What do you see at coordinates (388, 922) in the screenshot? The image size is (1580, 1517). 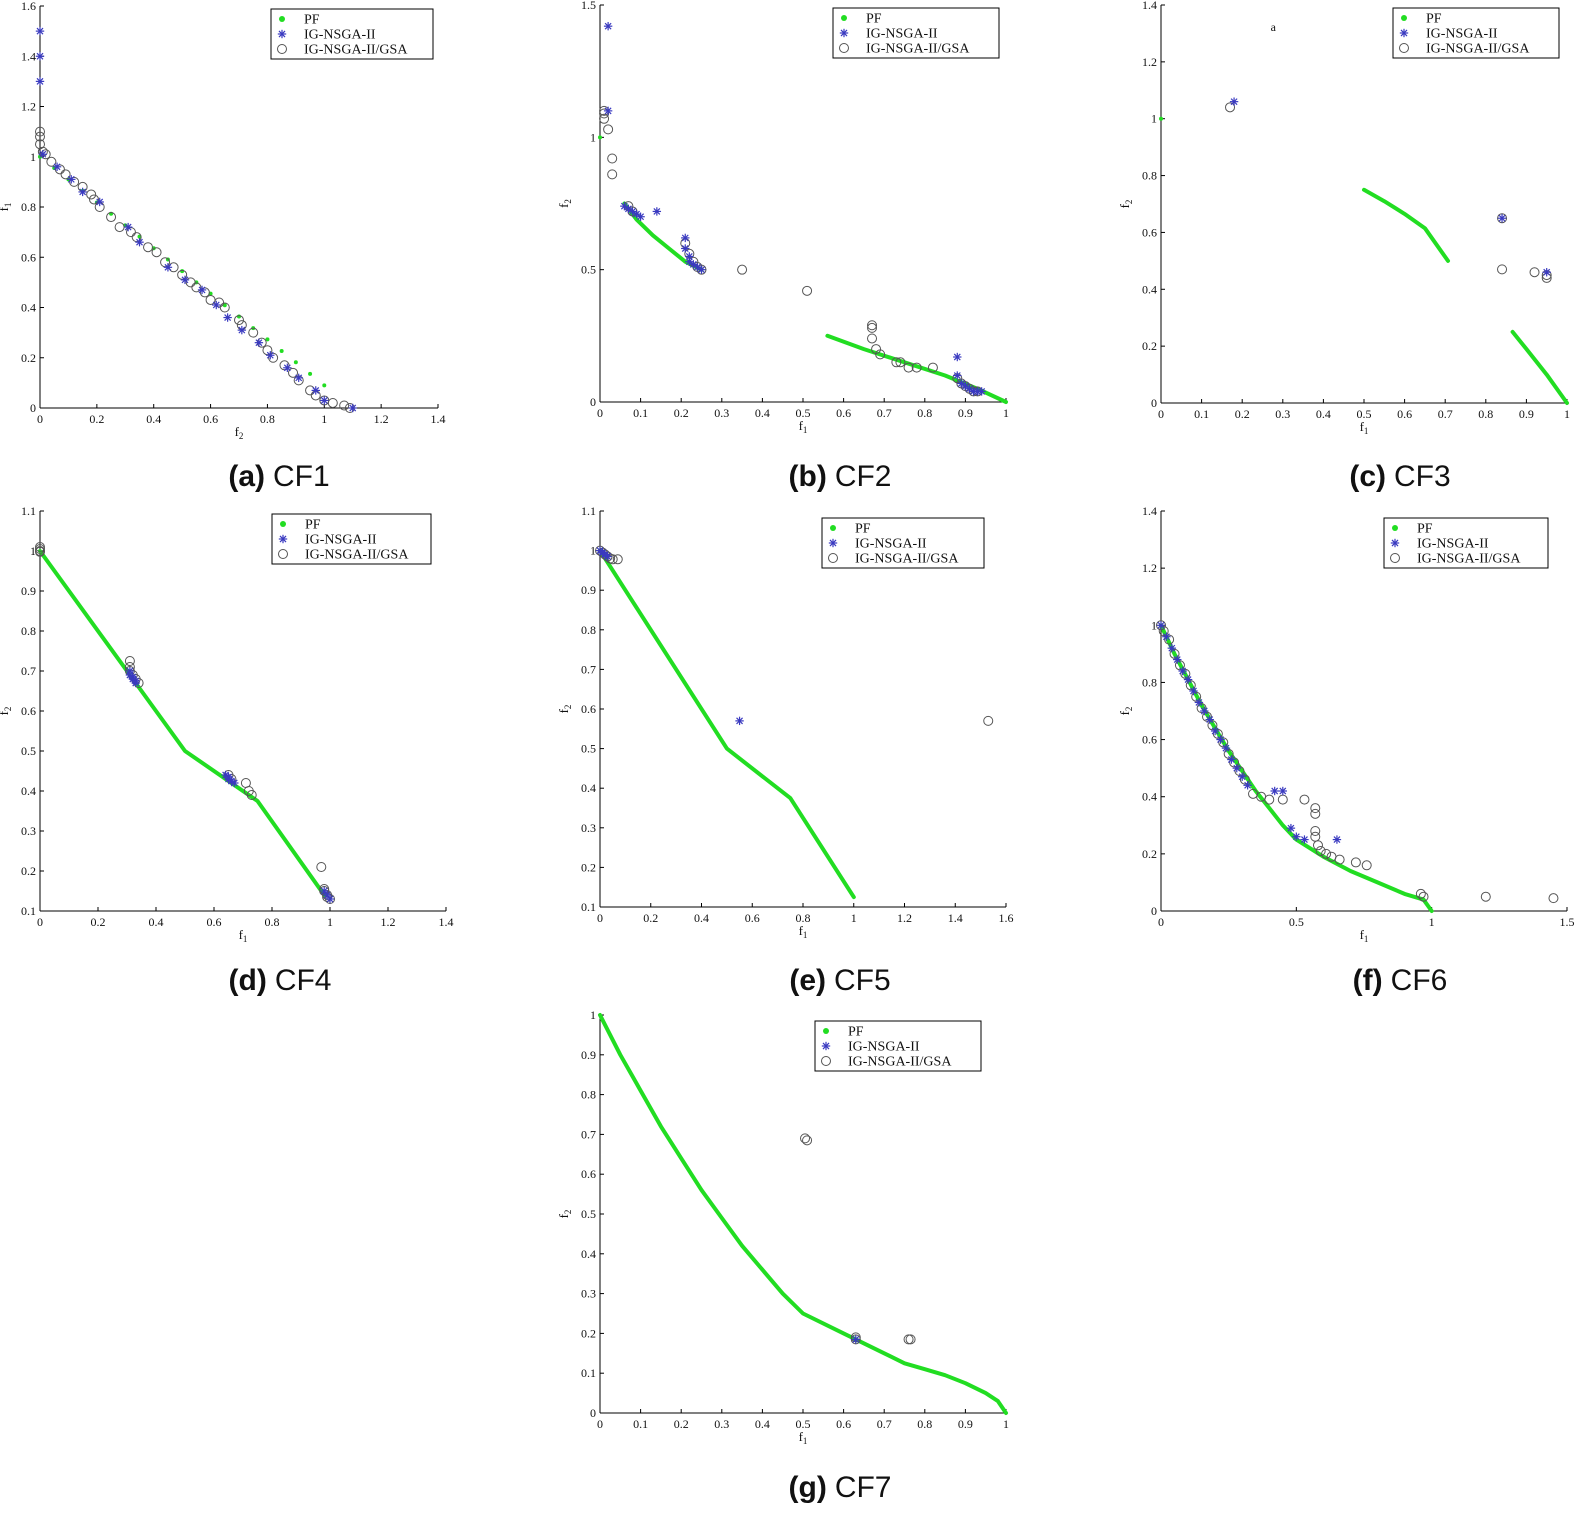 I see `x-tick-label: 1.2` at bounding box center [388, 922].